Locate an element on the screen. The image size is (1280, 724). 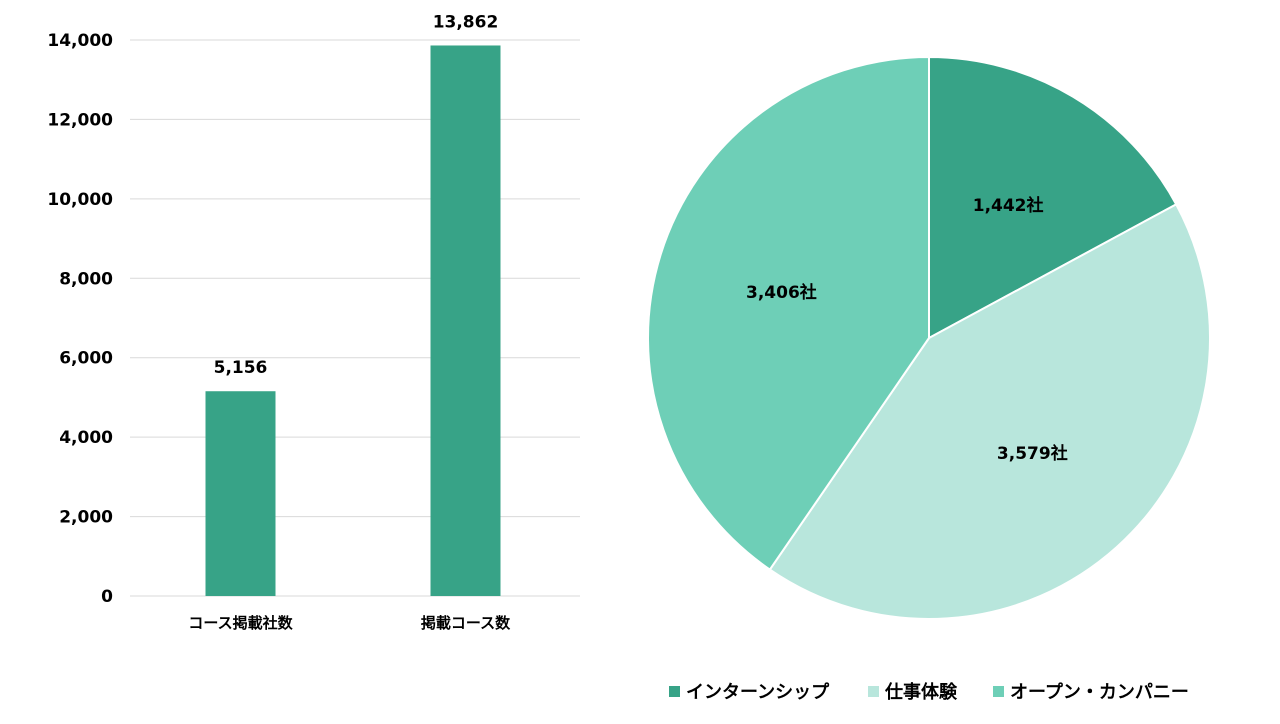
y-tick-label: 8,000 is located at coordinates (86, 279).